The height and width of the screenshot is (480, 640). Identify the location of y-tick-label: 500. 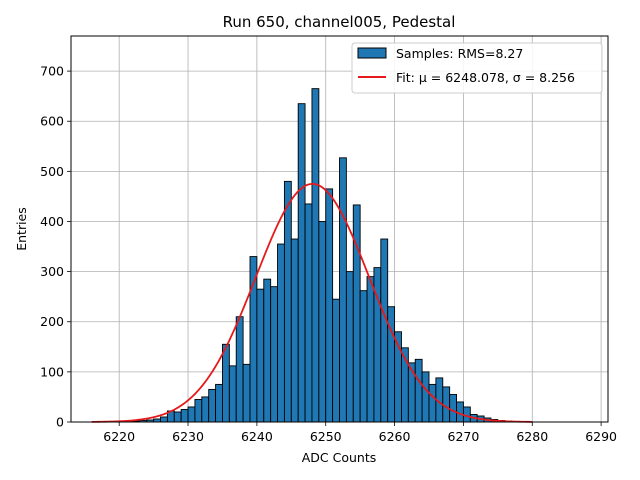
(52, 171).